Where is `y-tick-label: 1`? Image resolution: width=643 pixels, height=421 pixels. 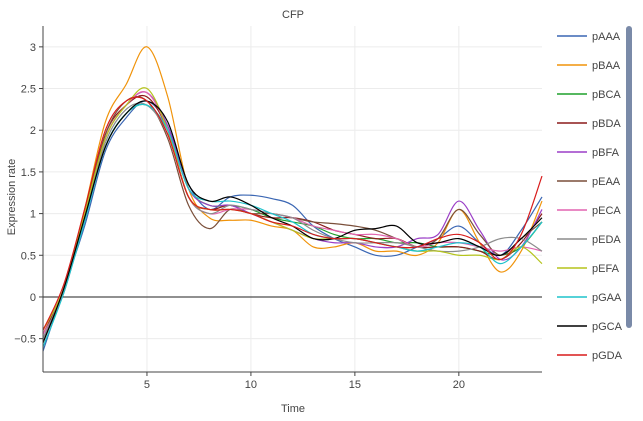 y-tick-label: 1 is located at coordinates (33, 215).